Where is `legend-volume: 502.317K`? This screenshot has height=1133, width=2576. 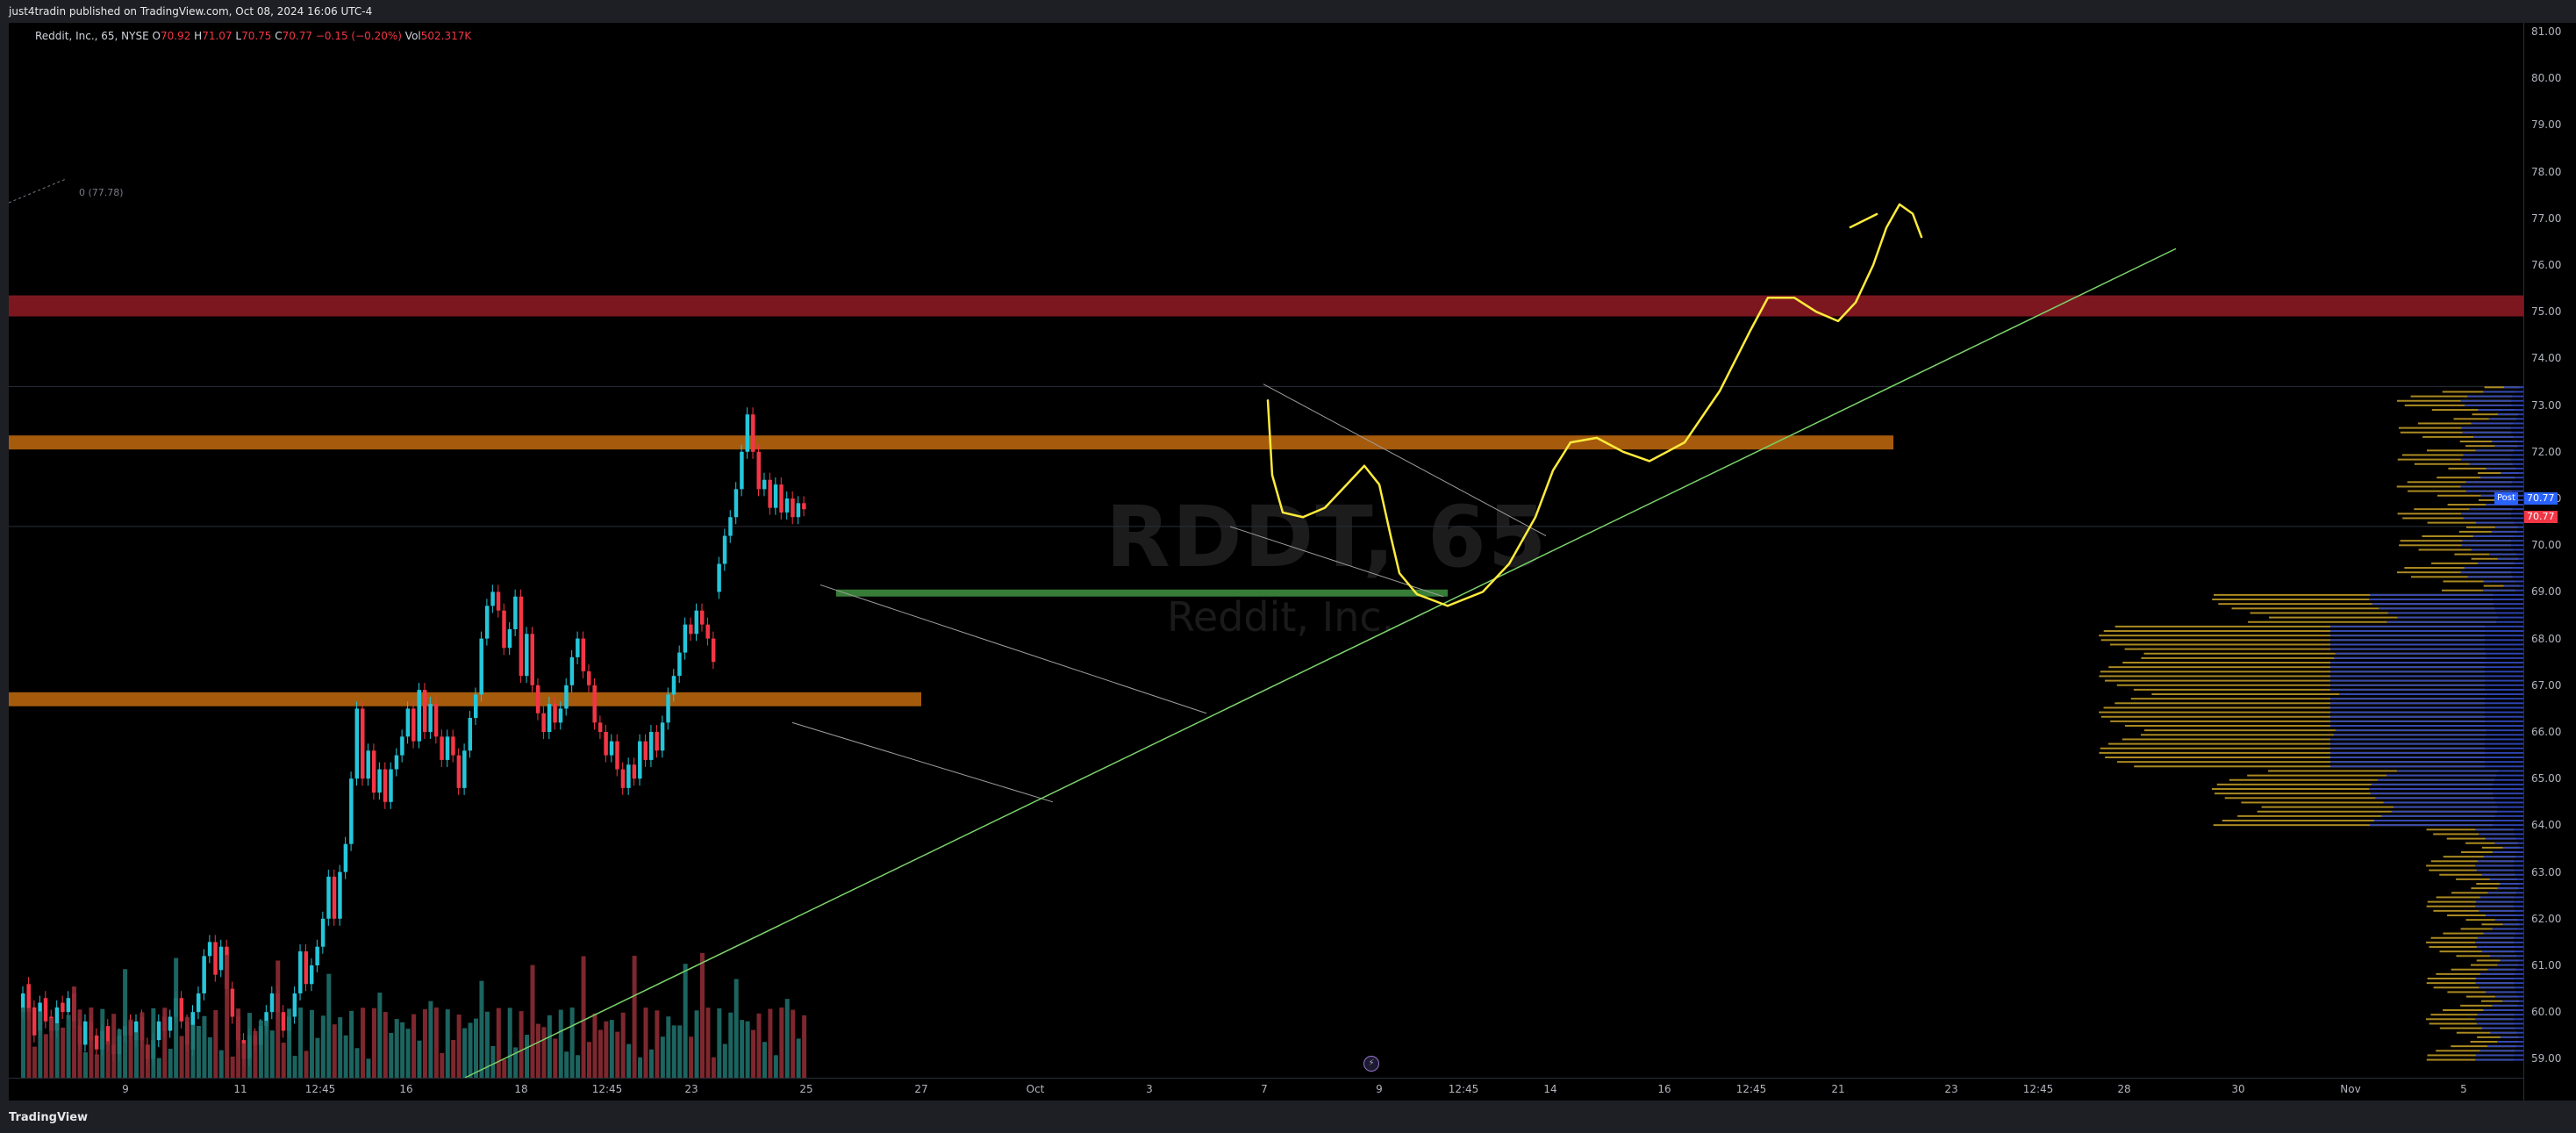
legend-volume: 502.317K is located at coordinates (446, 36).